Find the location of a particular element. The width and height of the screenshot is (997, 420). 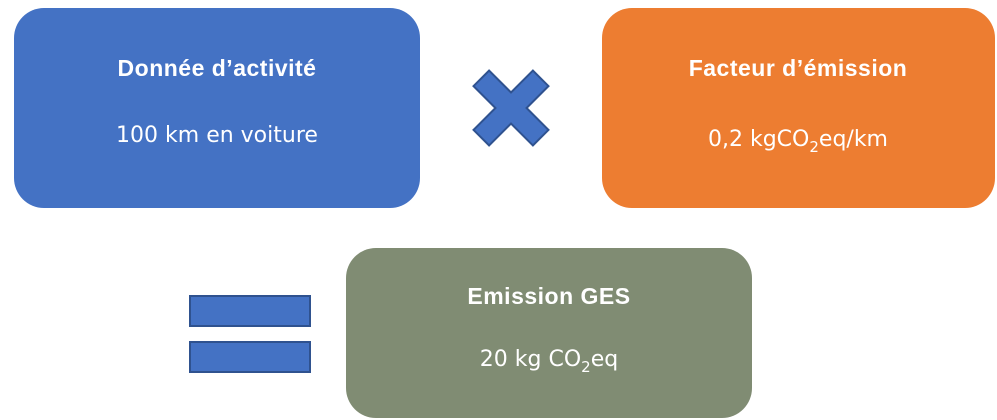

box-text: 0,2 kgCO2eq/km is located at coordinates (798, 141).